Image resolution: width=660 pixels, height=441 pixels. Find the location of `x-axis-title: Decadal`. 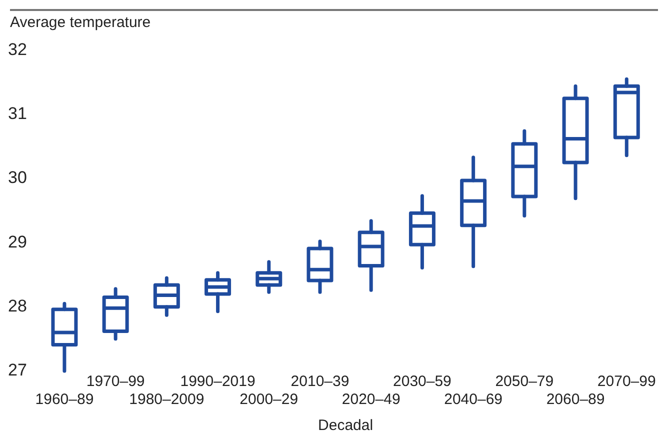

x-axis-title: Decadal is located at coordinates (346, 425).